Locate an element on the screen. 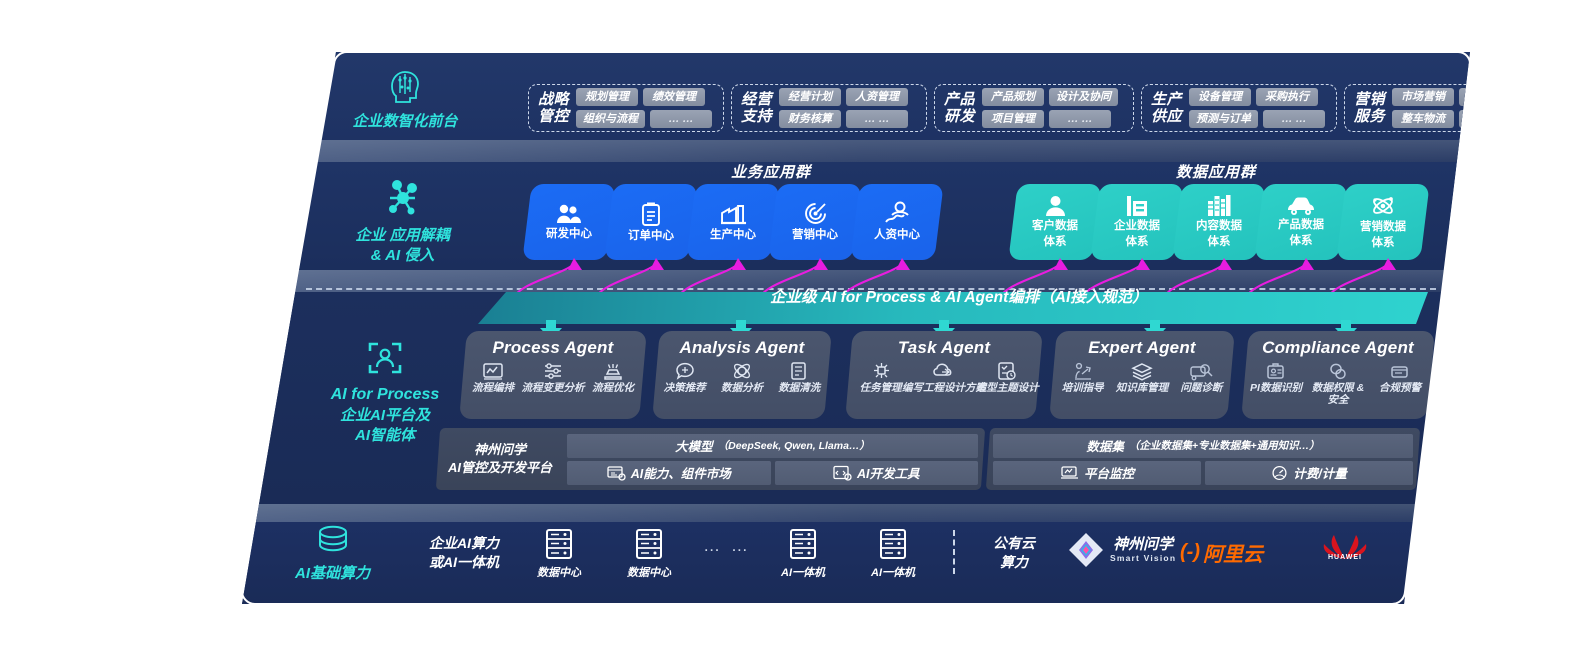  group-name: 经营 支持 is located at coordinates (756, 108).